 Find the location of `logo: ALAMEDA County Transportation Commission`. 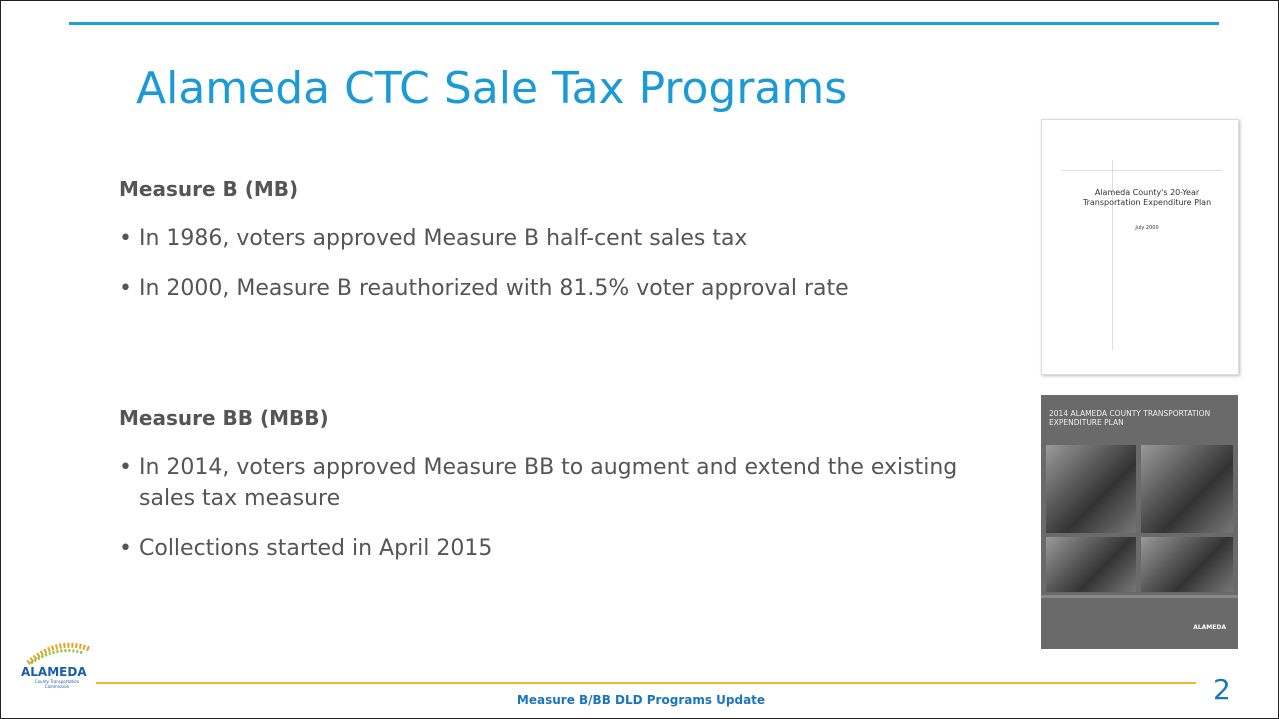

logo: ALAMEDA County Transportation Commission is located at coordinates (59, 676).